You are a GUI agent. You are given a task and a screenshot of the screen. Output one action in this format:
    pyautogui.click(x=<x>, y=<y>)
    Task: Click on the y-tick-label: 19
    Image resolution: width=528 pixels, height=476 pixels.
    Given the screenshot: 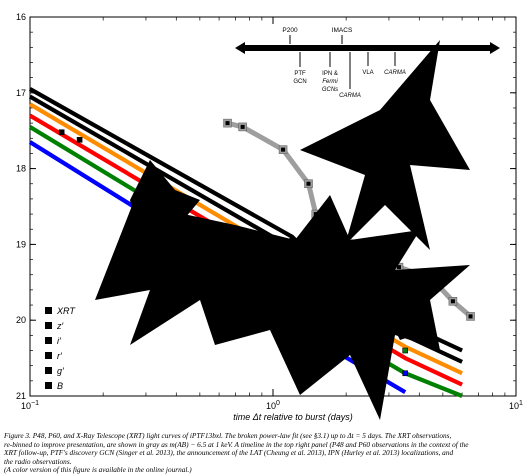 What is the action you would take?
    pyautogui.click(x=21, y=244)
    